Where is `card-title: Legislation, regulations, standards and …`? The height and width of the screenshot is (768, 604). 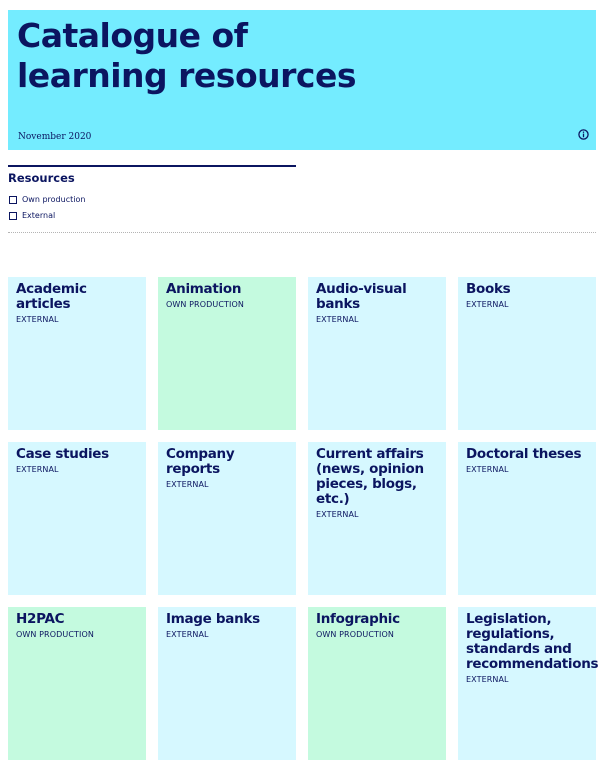 card-title: Legislation, regulations, standards and … is located at coordinates (532, 641).